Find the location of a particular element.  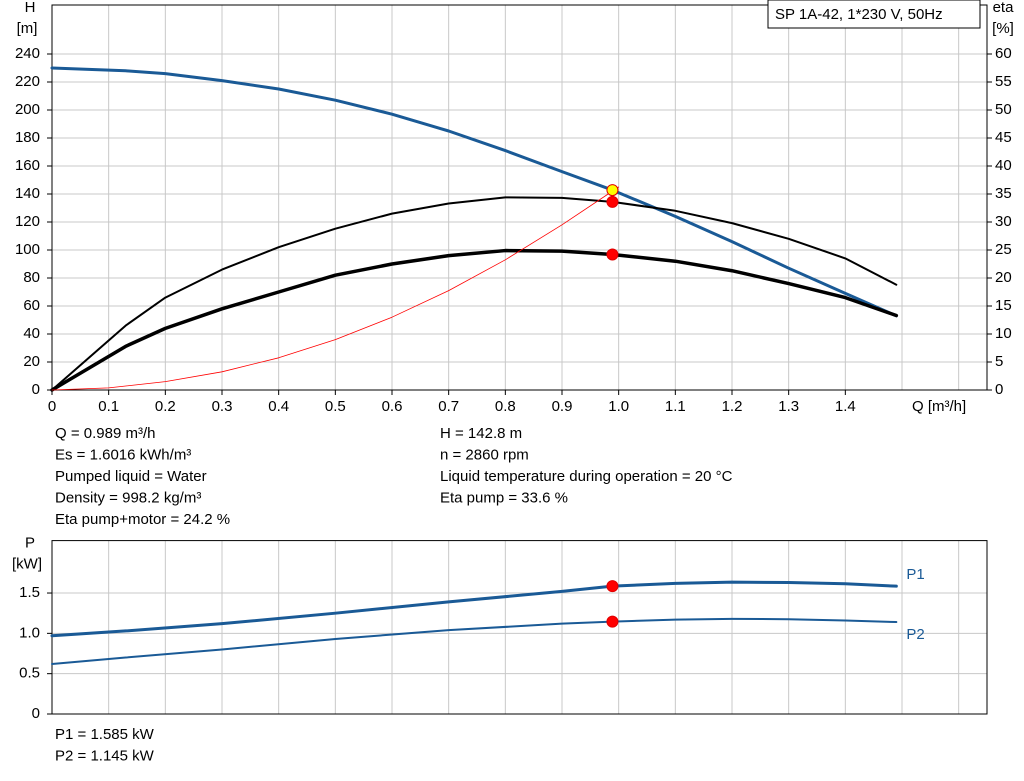

y2-tick-label: 60 is located at coordinates (1003, 53).